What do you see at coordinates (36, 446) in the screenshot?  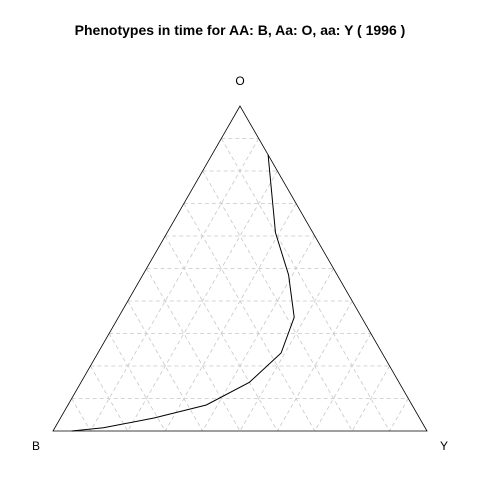 I see `vertex-label-left: B` at bounding box center [36, 446].